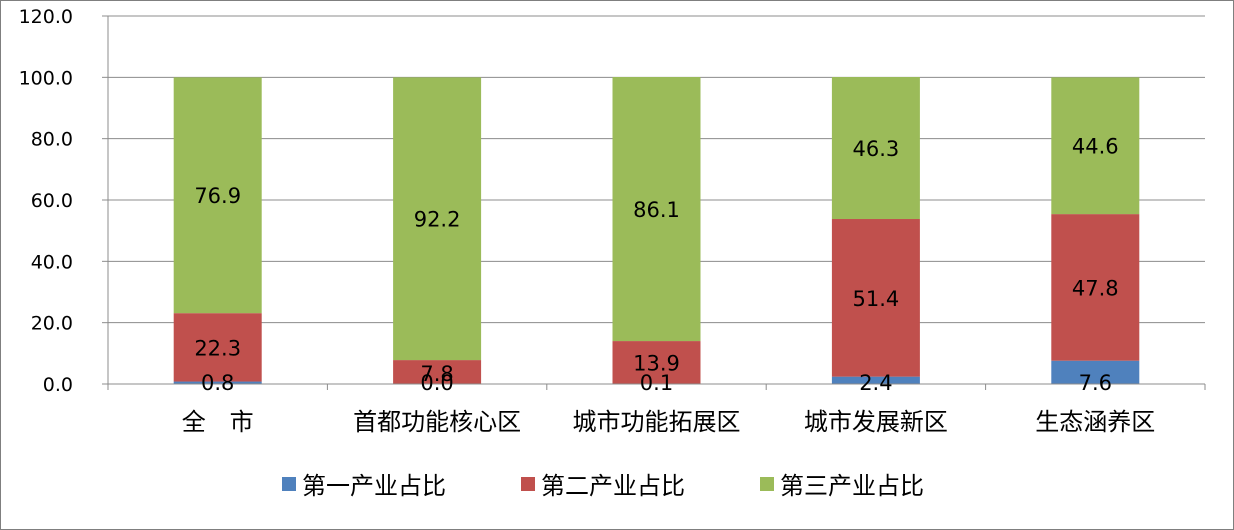  Describe the element at coordinates (52, 201) in the screenshot. I see `y-tick-label: 60.0` at that location.